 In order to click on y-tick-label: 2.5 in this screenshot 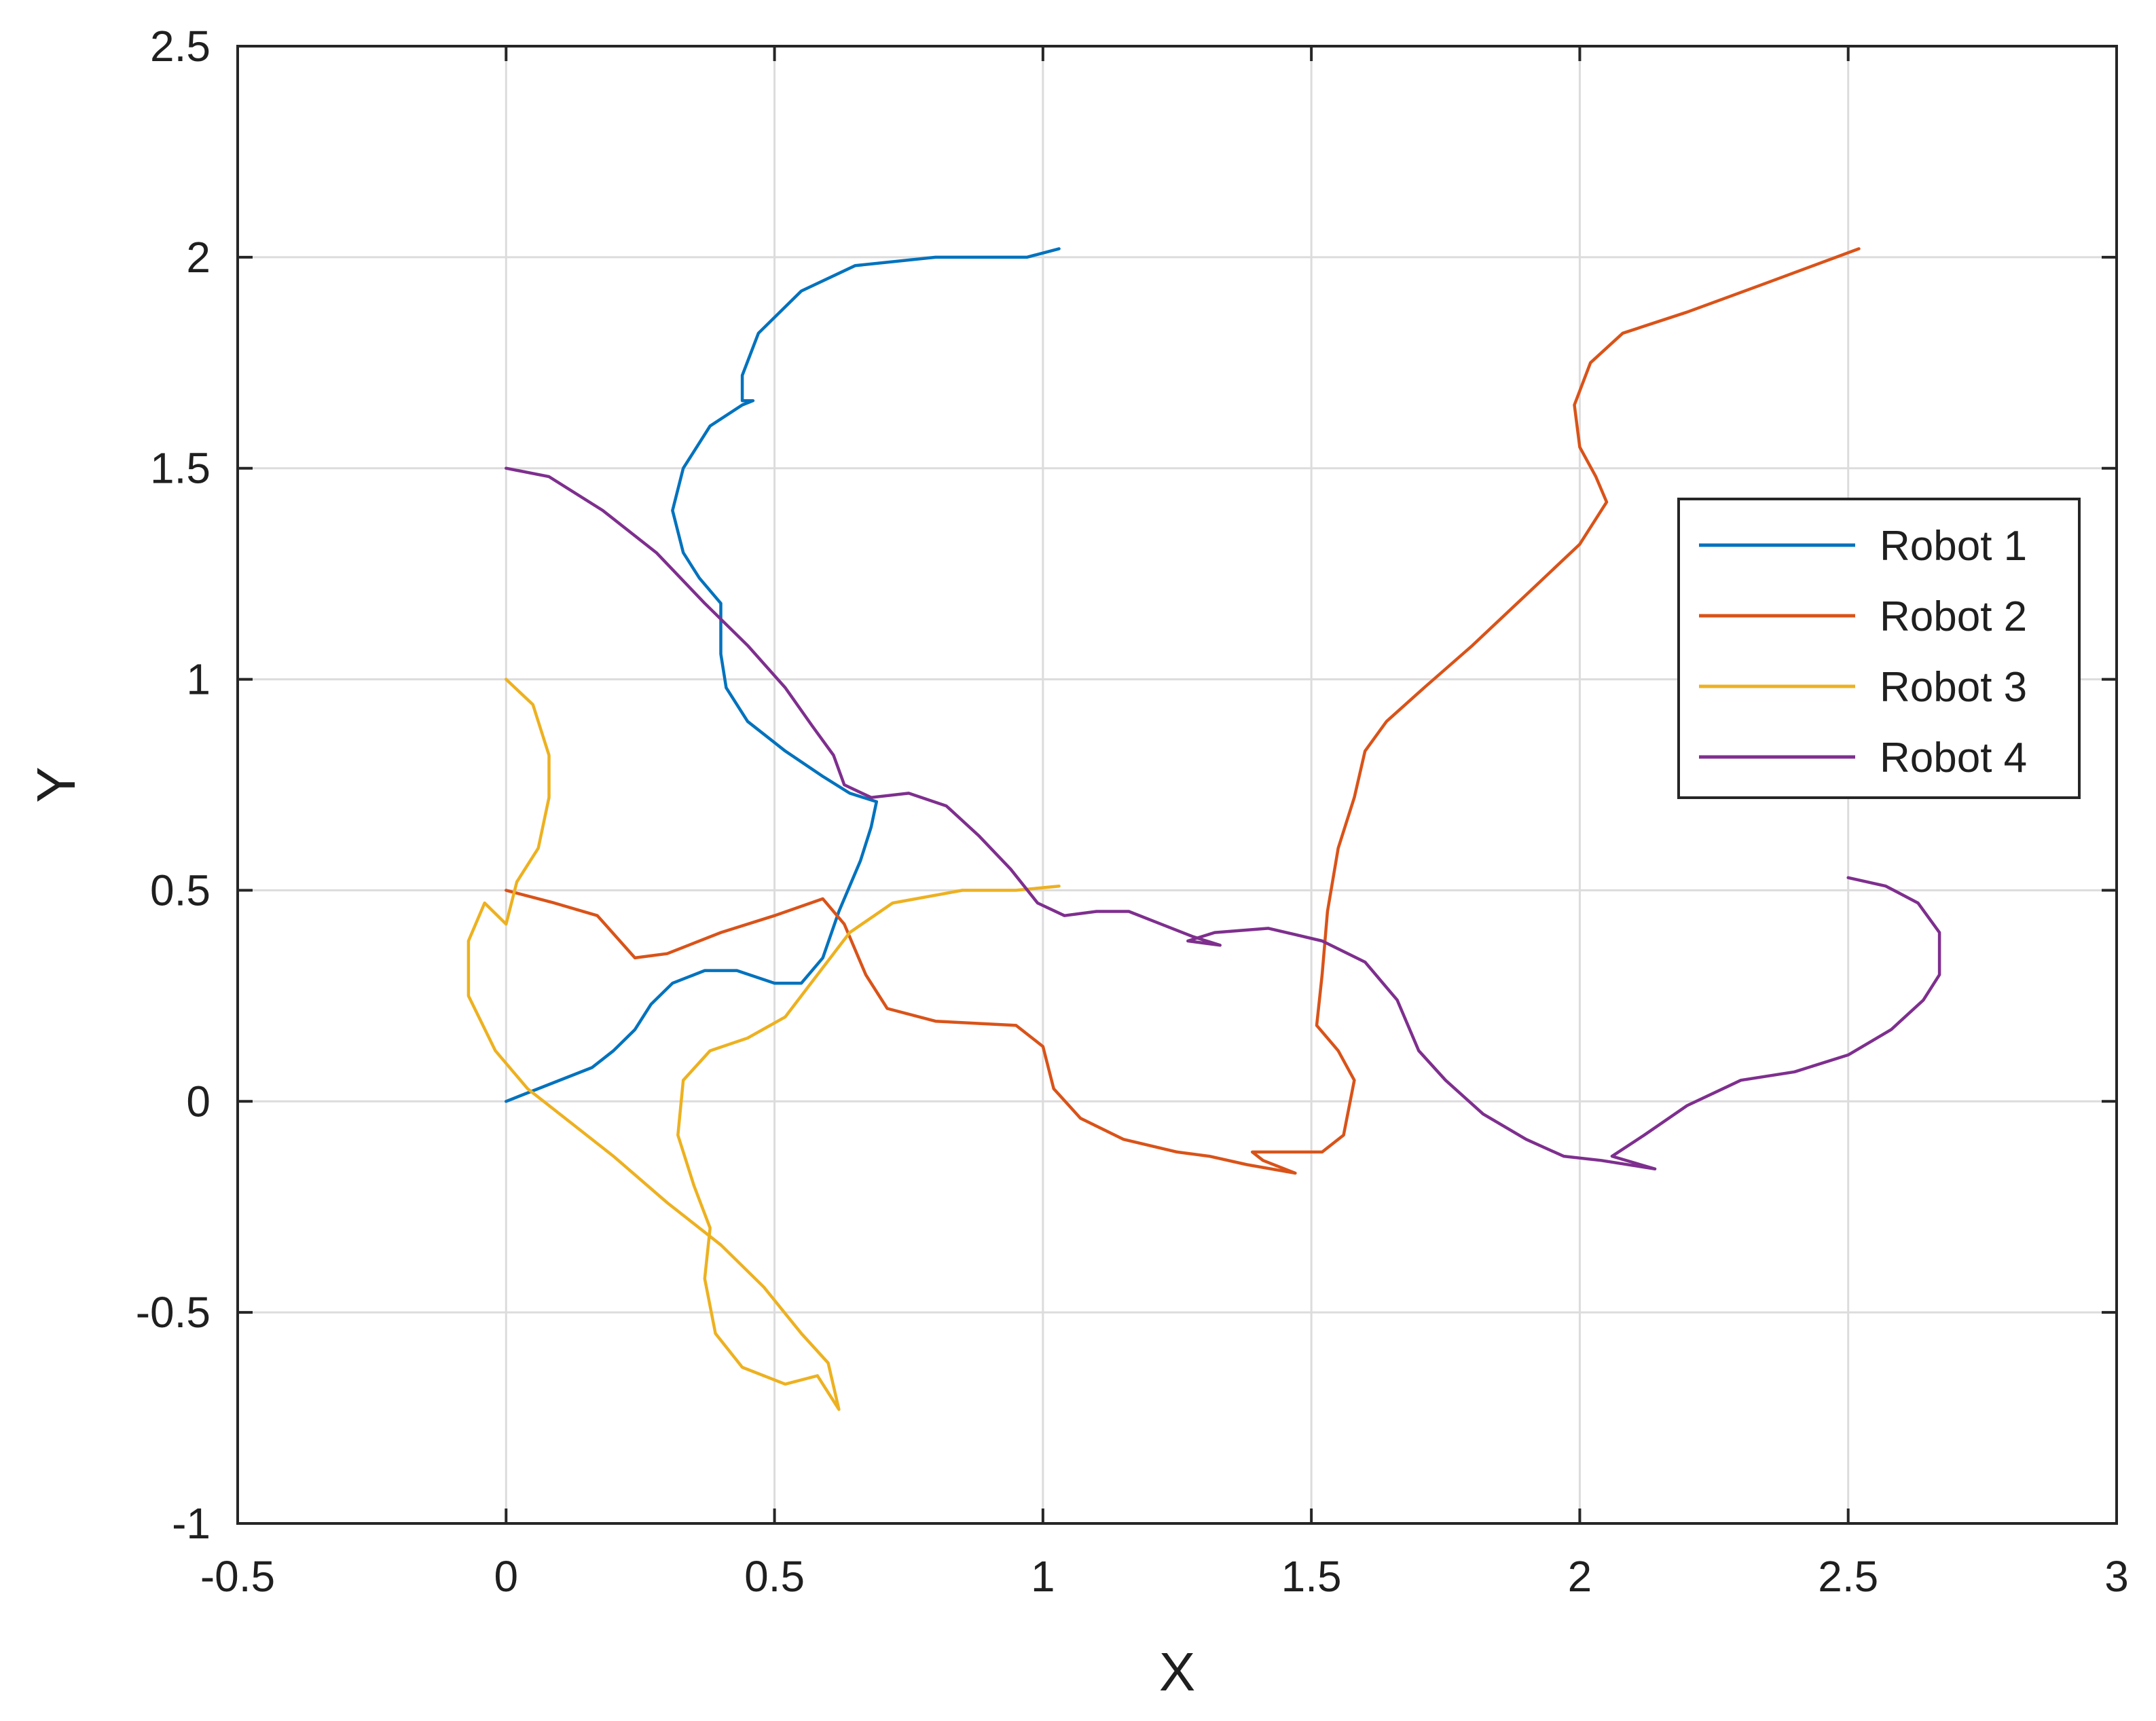, I will do `click(181, 47)`.